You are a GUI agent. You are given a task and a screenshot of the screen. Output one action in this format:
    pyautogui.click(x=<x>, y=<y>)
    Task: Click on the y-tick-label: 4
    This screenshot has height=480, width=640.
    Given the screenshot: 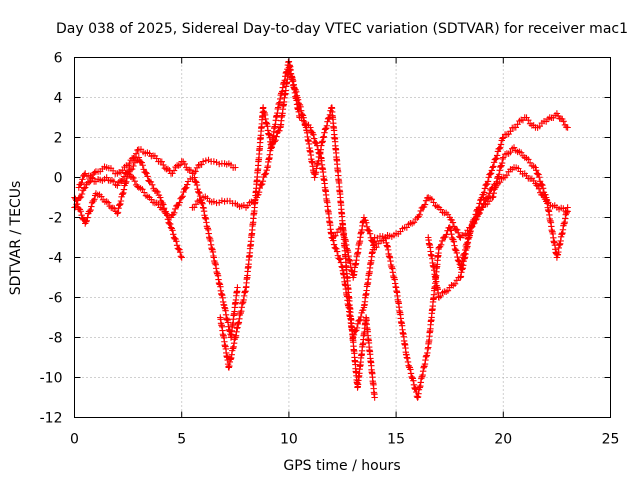 What is the action you would take?
    pyautogui.click(x=58, y=99)
    